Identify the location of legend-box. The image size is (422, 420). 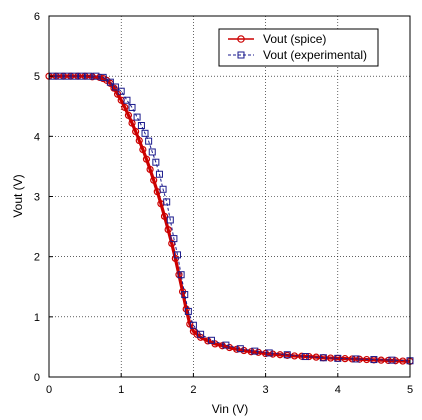
(298, 47).